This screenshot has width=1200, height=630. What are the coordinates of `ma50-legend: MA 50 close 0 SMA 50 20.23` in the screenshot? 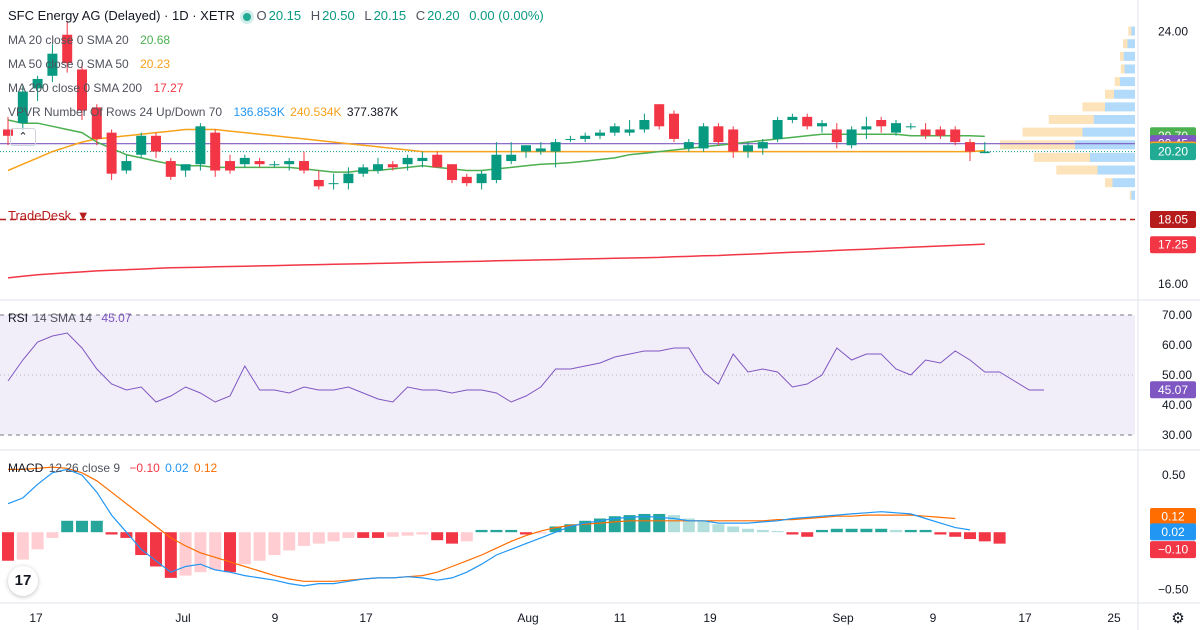 It's located at (90, 64).